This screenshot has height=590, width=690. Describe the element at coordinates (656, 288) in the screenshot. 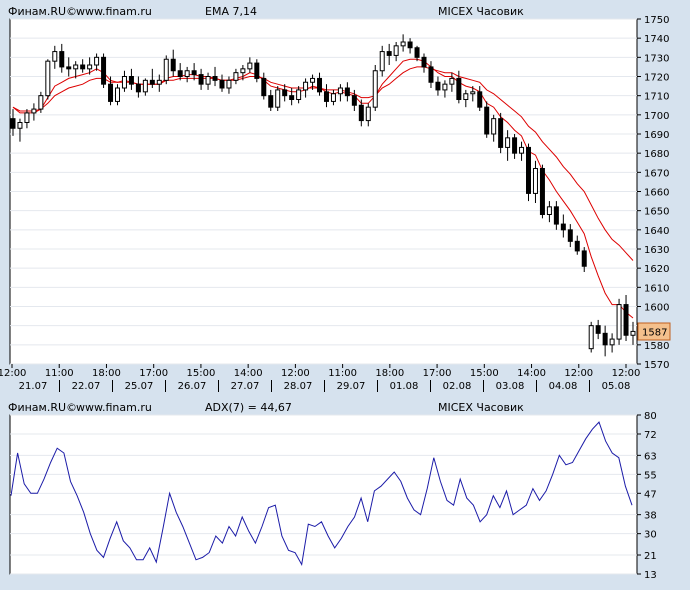

I see `price-y-tick-label: 1610` at that location.